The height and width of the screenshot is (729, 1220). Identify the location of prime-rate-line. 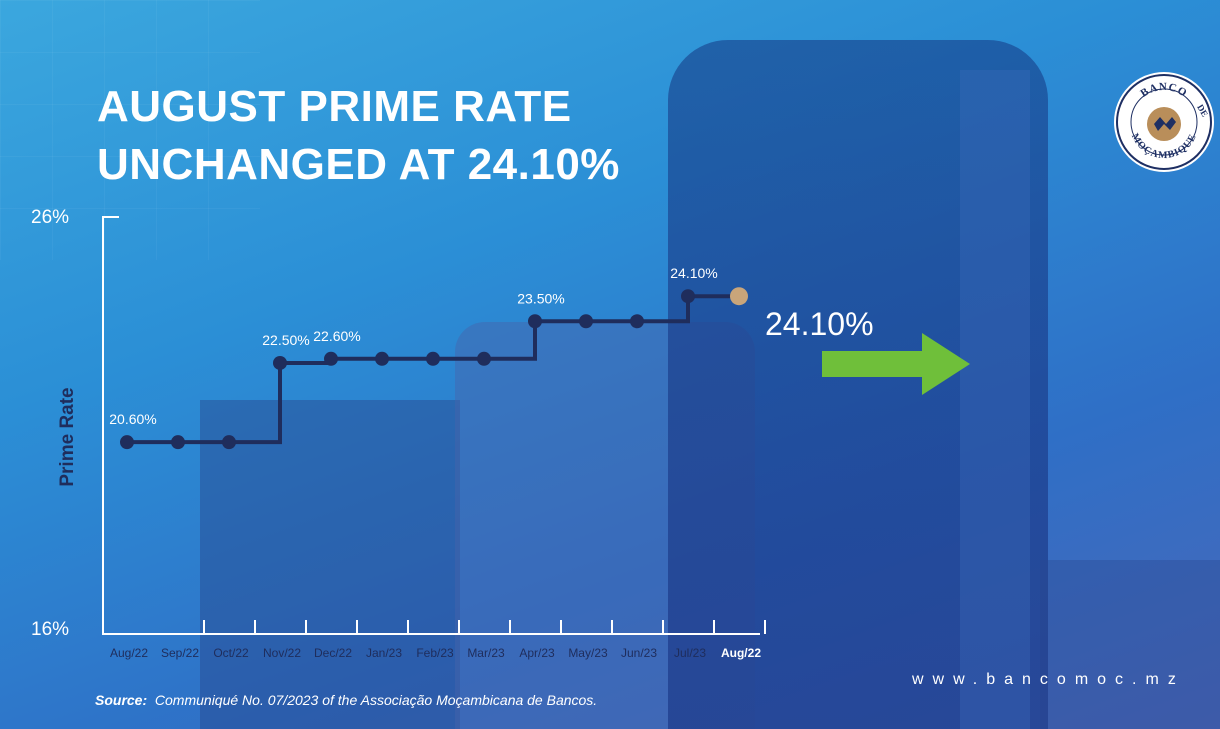
(433, 369).